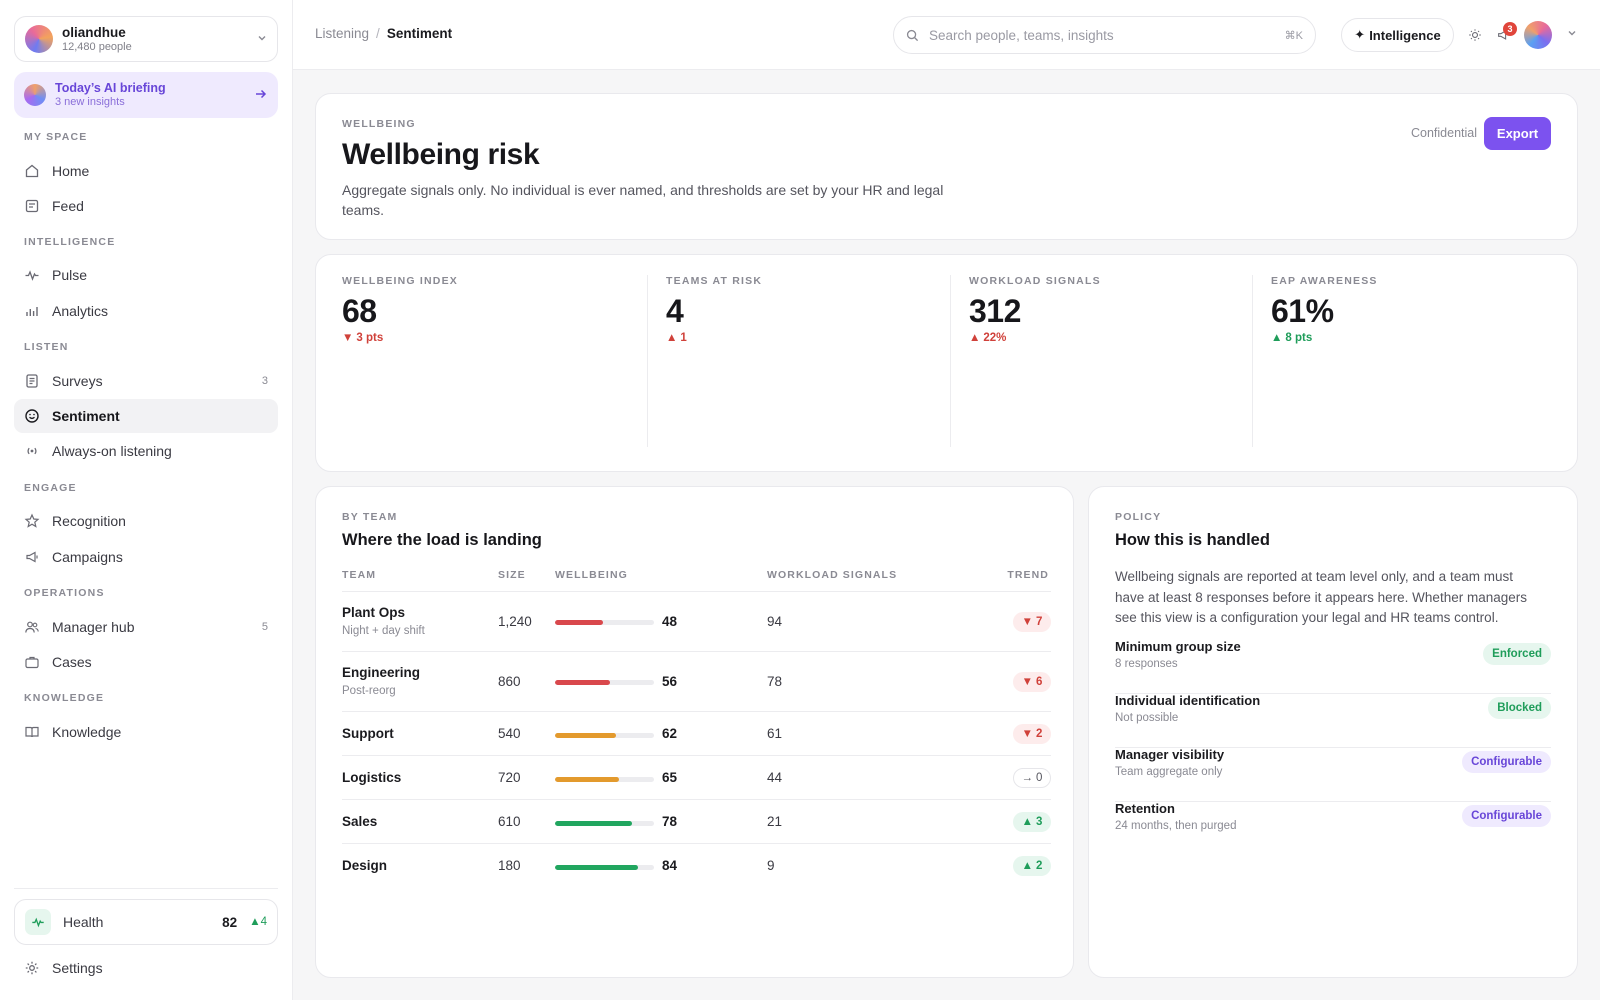  What do you see at coordinates (832, 575) in the screenshot?
I see `column-header-workload: WORKLOAD SIGNALS` at bounding box center [832, 575].